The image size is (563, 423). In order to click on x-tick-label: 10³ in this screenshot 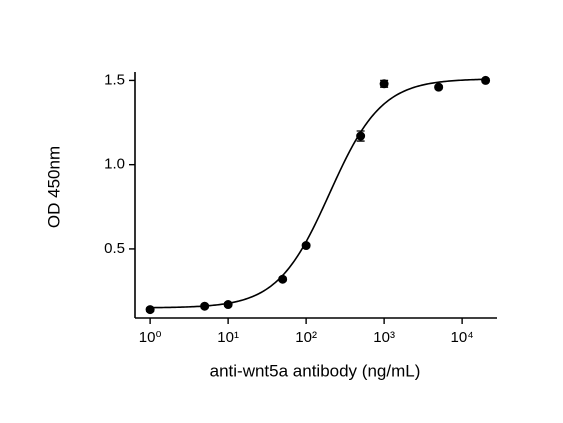, I will do `click(384, 337)`.